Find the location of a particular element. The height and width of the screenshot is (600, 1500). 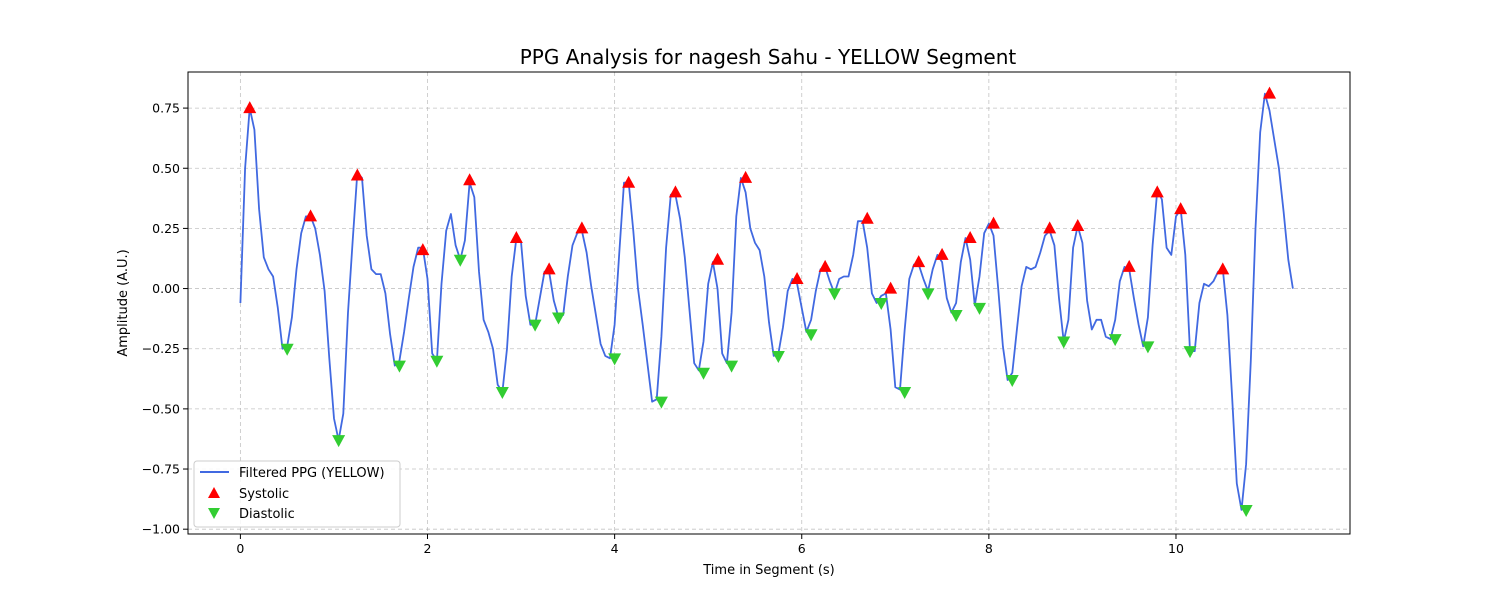

legend-systolic-marker is located at coordinates (214, 492).